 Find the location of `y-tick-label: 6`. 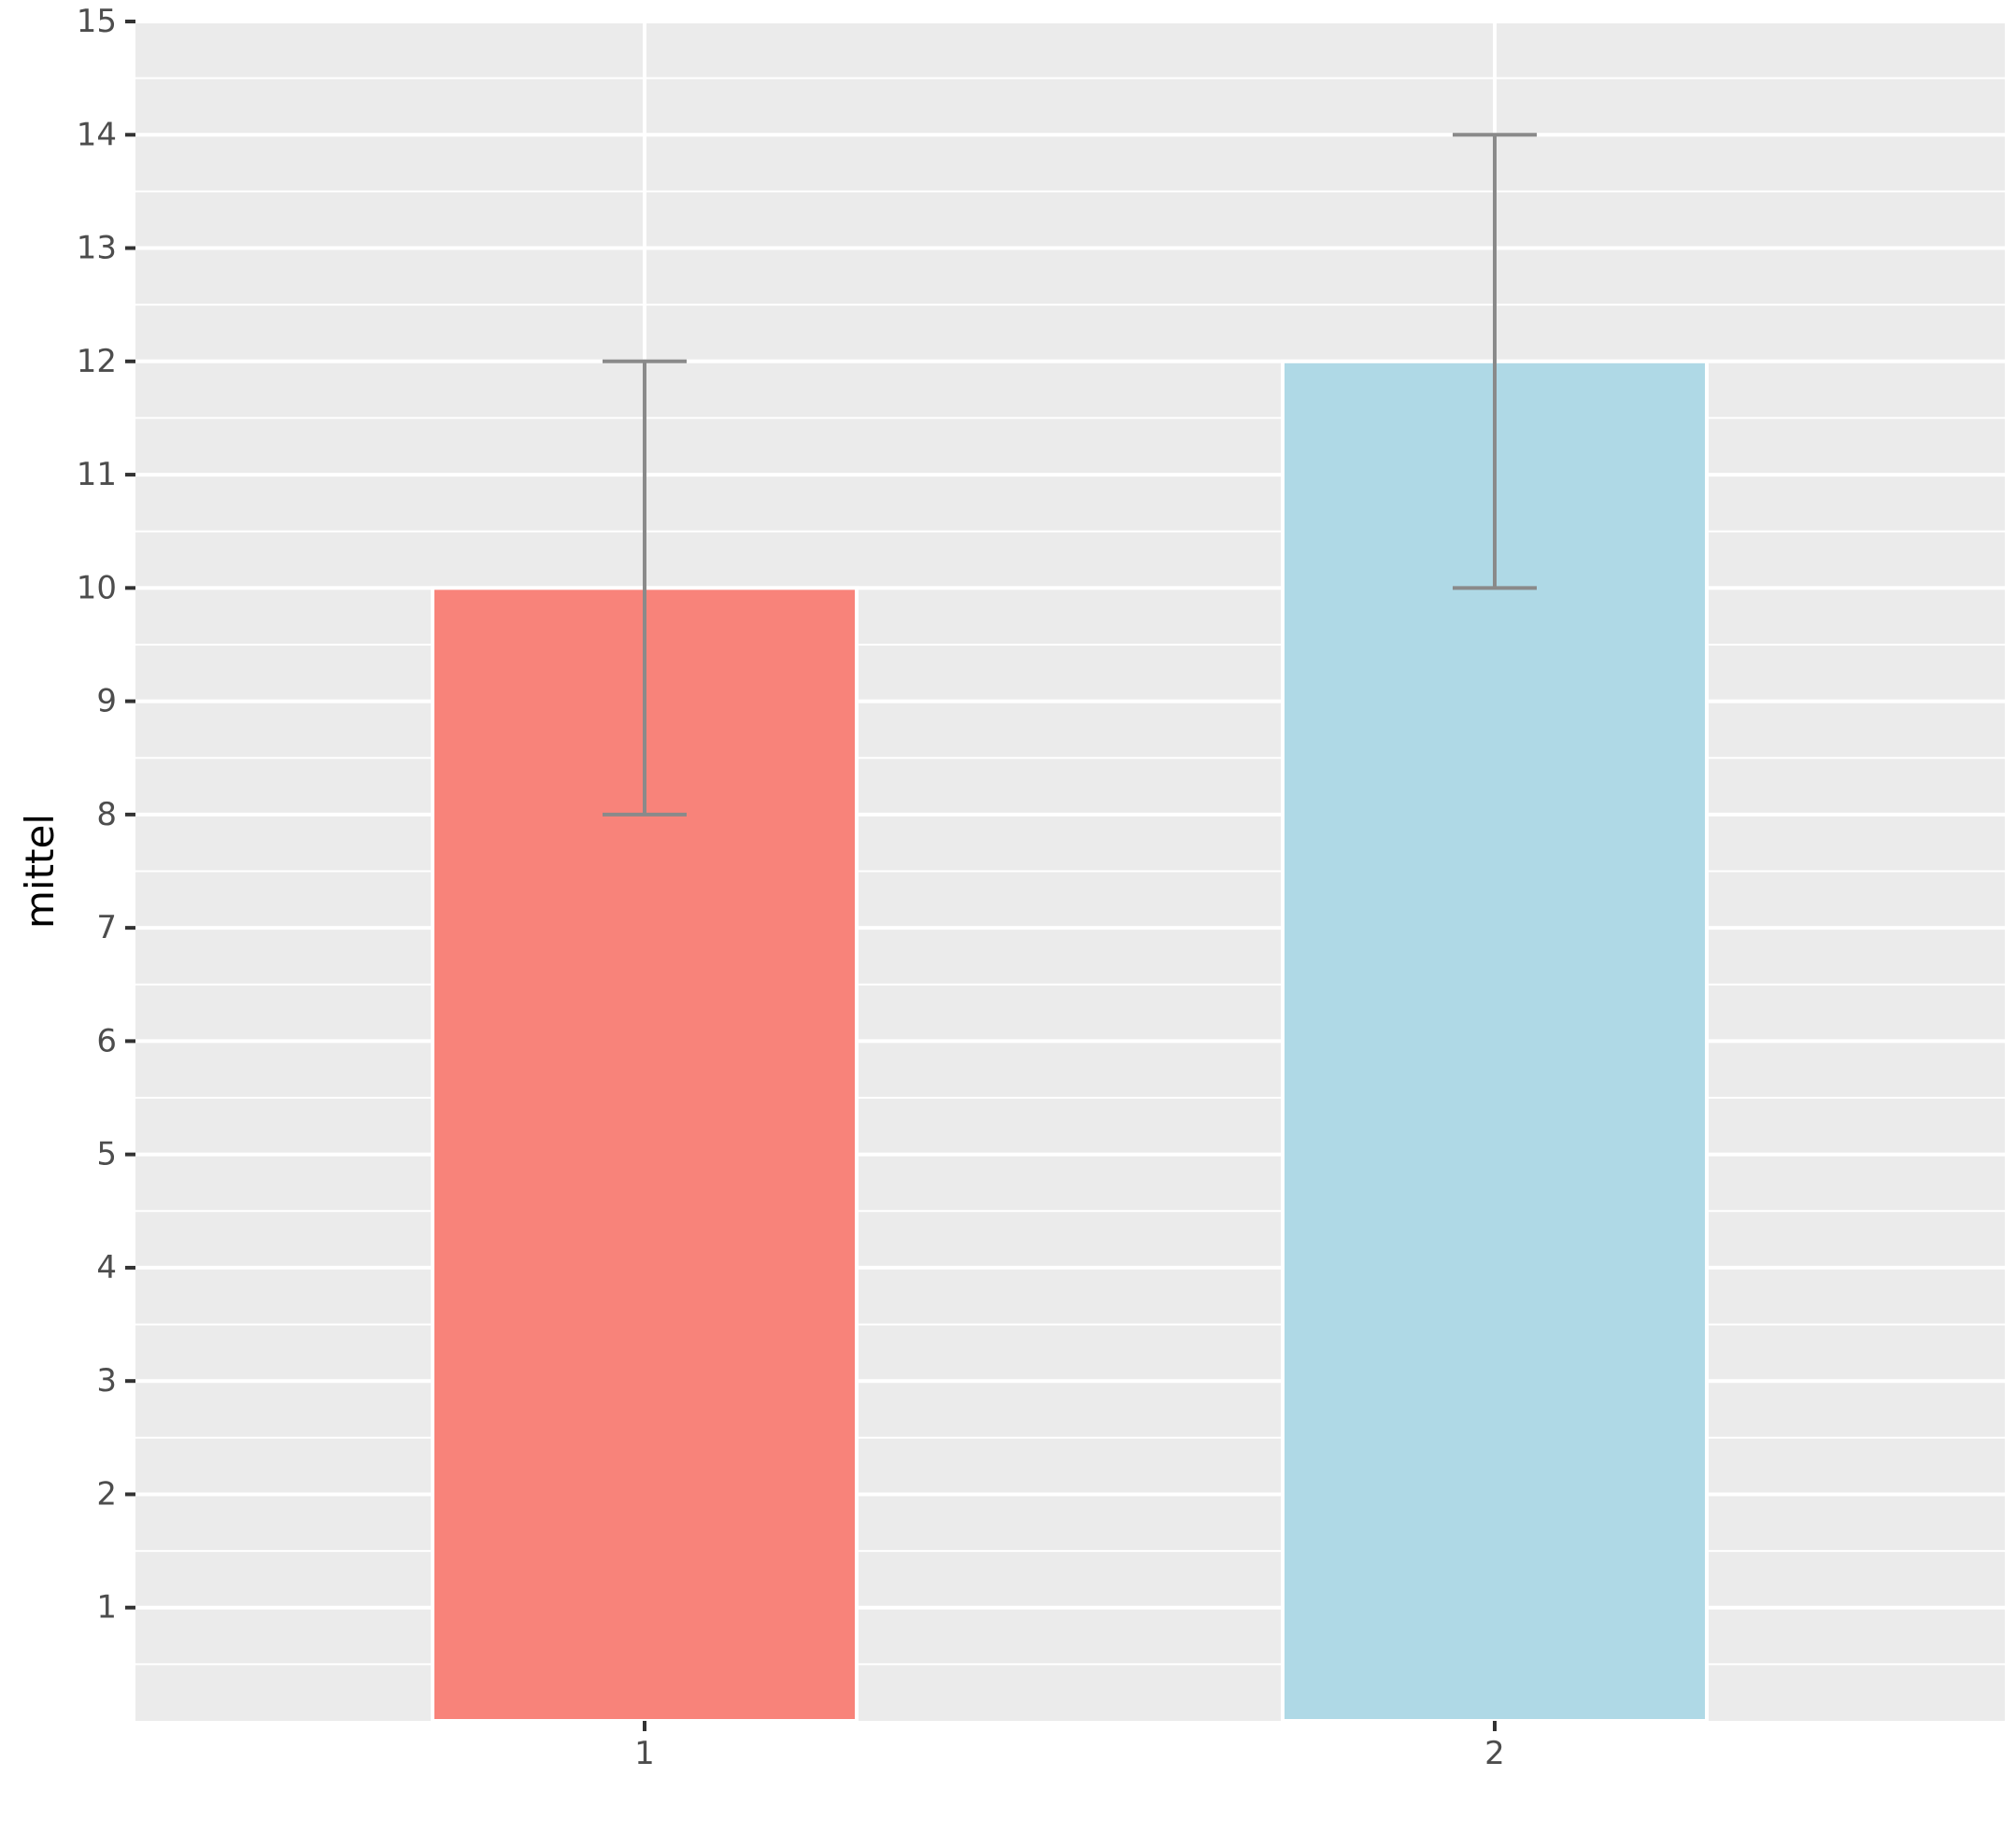

y-tick-label: 6 is located at coordinates (106, 1040).